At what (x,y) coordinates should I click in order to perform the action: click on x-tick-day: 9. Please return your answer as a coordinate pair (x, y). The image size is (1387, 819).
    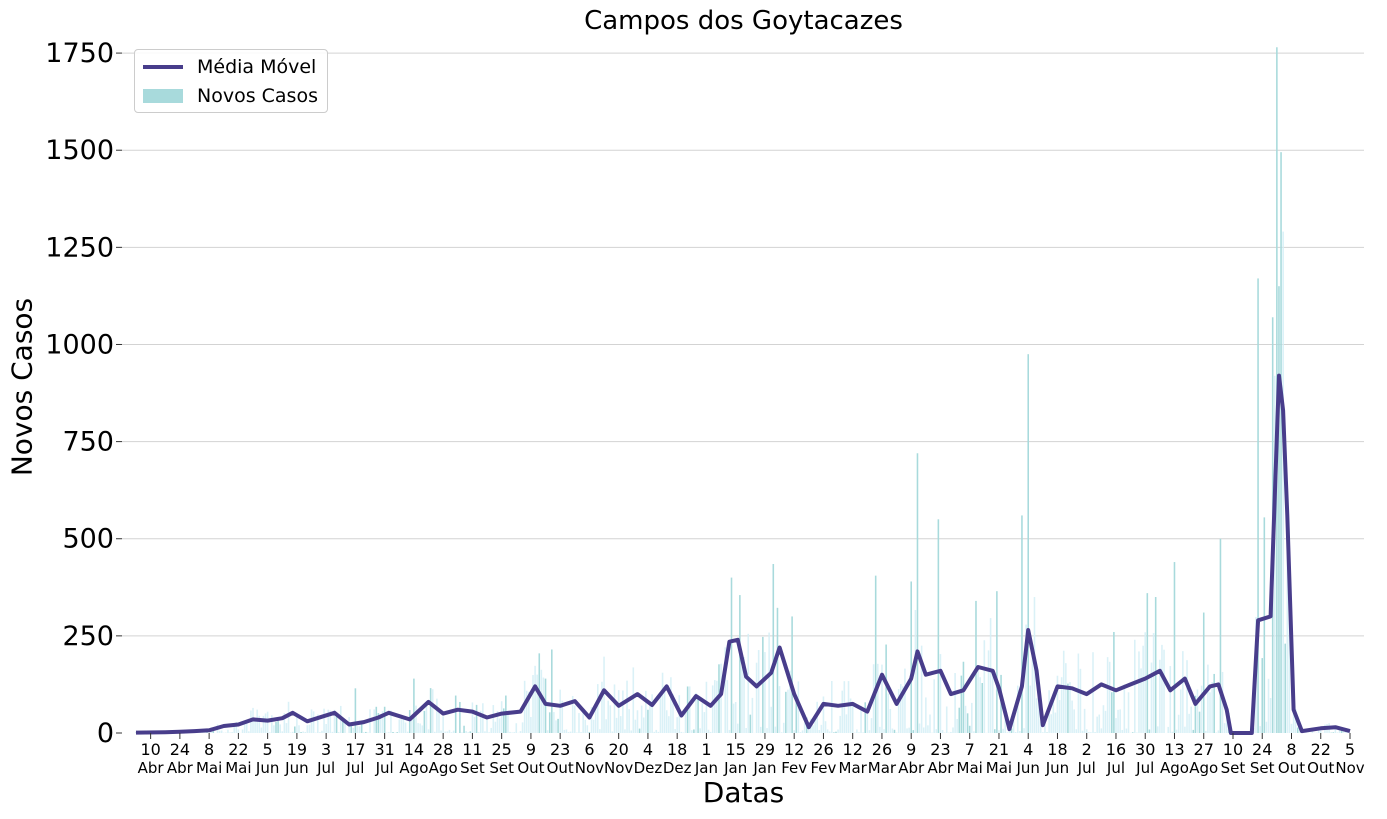
    Looking at the image, I should click on (531, 749).